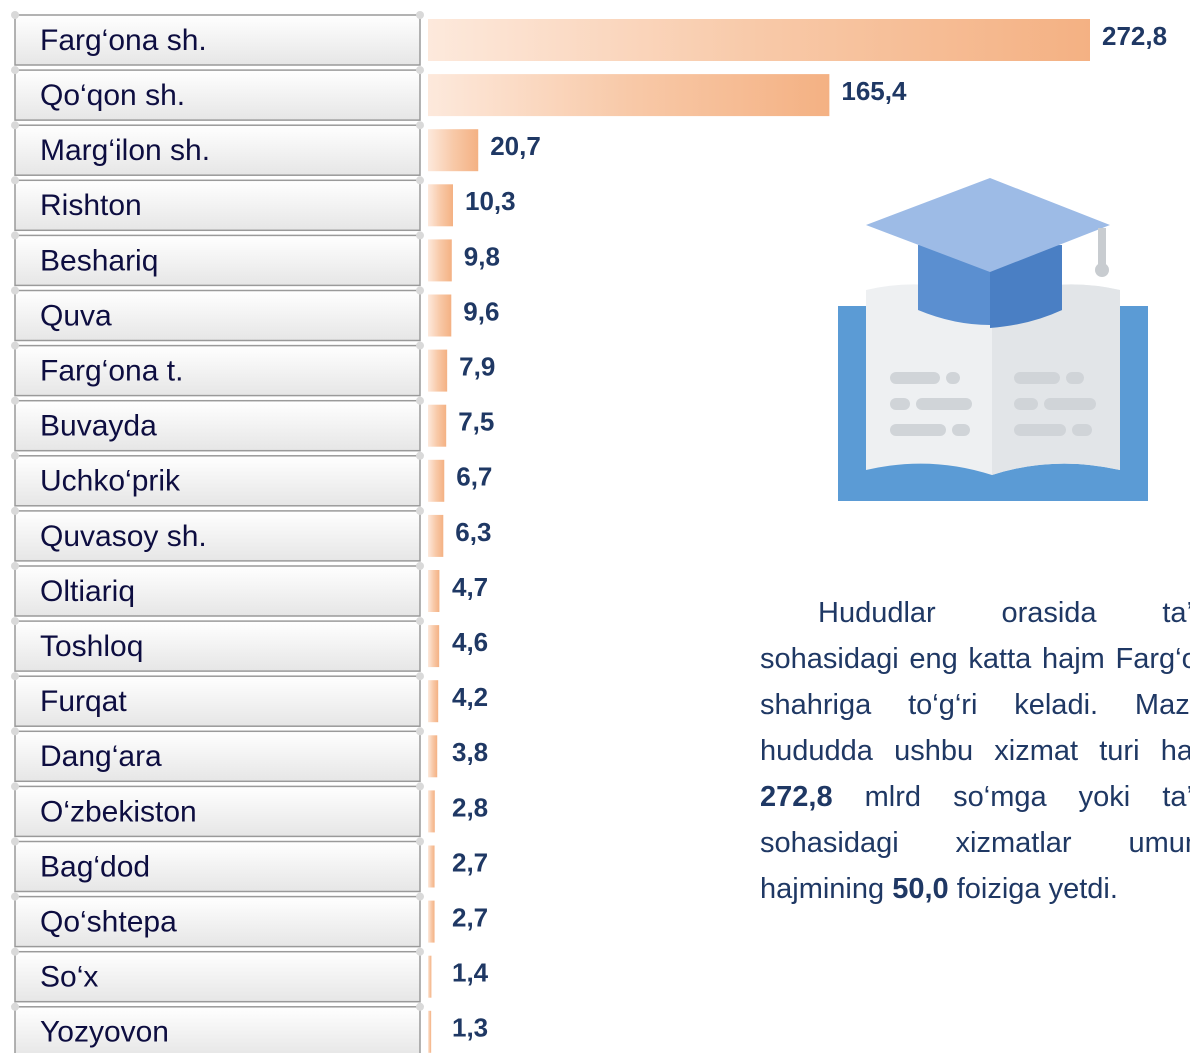 This screenshot has width=1190, height=1053. I want to click on value-label: 4,2, so click(470, 697).